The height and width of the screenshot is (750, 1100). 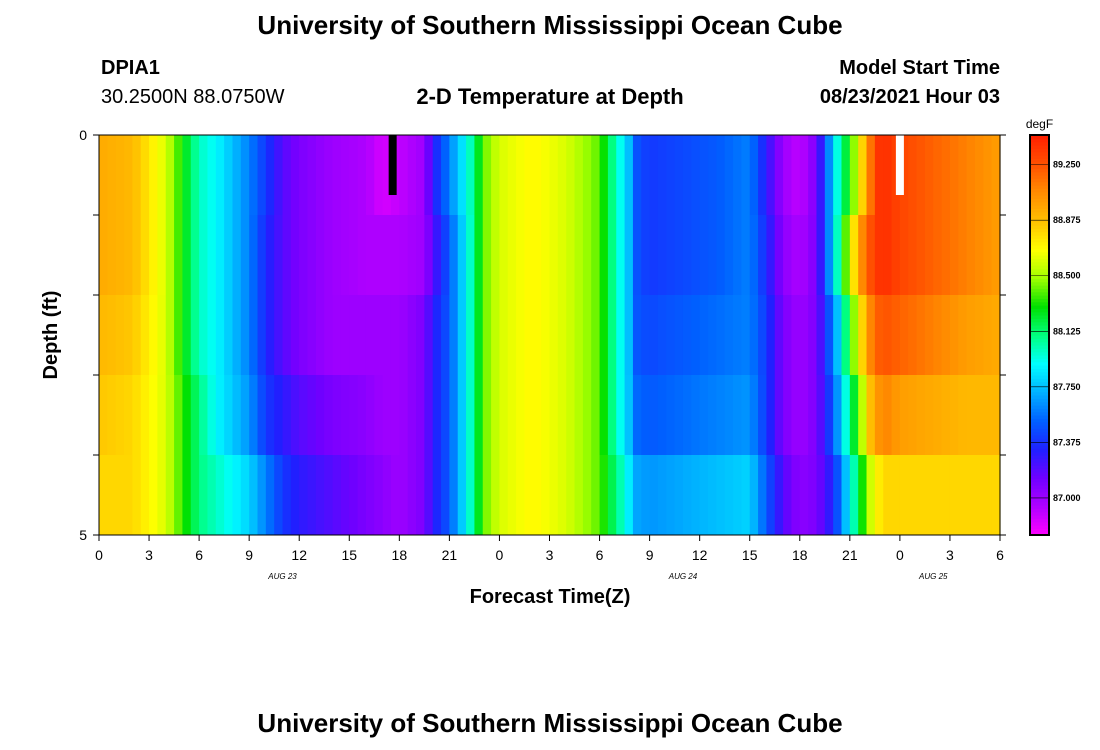 I want to click on x-tick-label: 21, so click(x=450, y=555).